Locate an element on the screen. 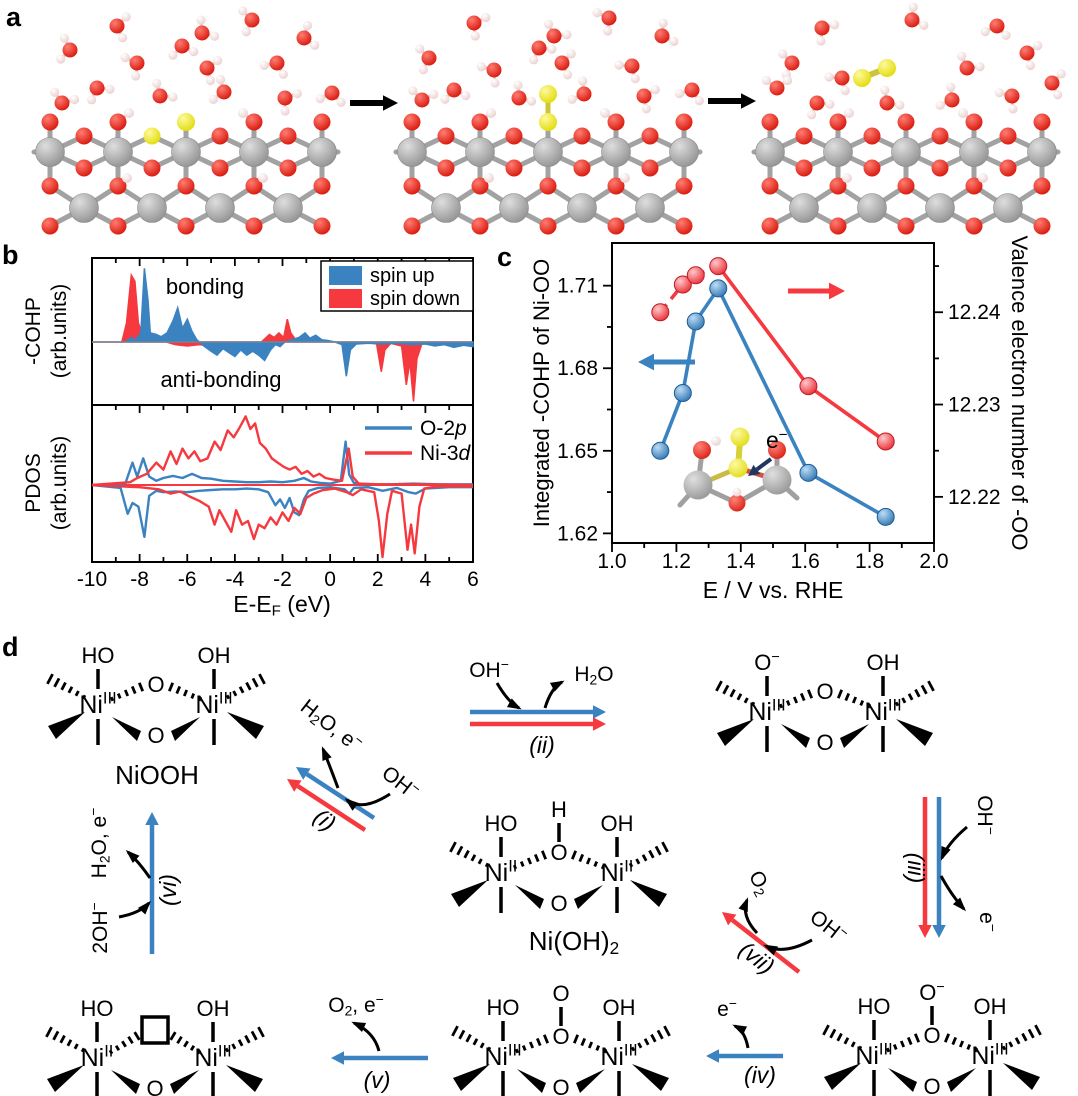 The image size is (1078, 1096). left-axis-tick: 1.65 is located at coordinates (577, 451).